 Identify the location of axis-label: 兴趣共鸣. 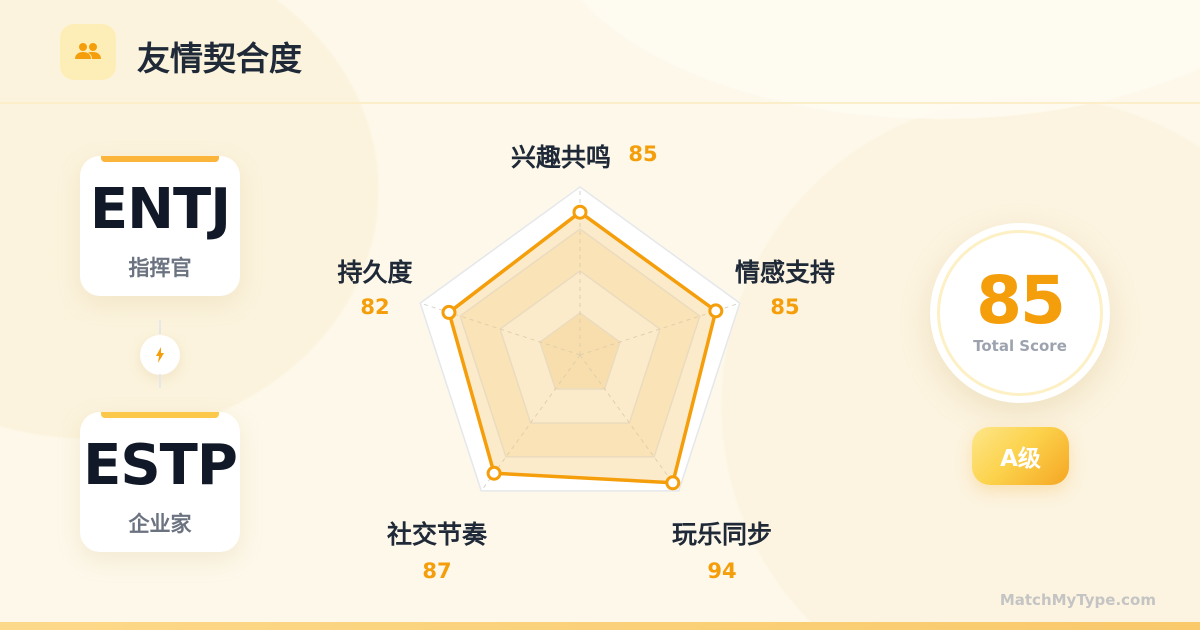
(561, 157).